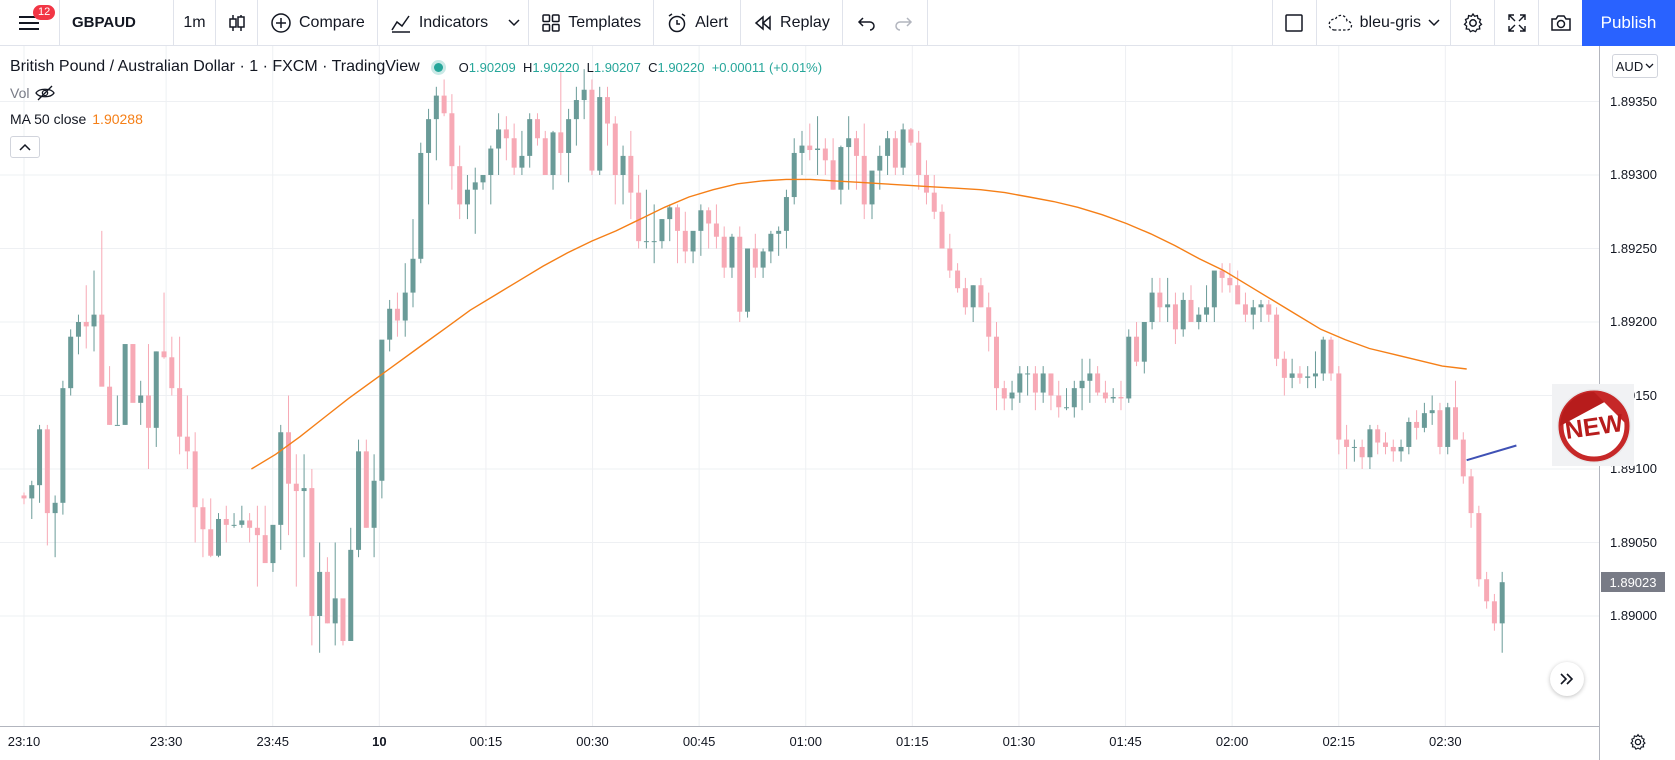 The height and width of the screenshot is (760, 1675). Describe the element at coordinates (117, 23) in the screenshot. I see `symbol-search: GBPAUD` at that location.